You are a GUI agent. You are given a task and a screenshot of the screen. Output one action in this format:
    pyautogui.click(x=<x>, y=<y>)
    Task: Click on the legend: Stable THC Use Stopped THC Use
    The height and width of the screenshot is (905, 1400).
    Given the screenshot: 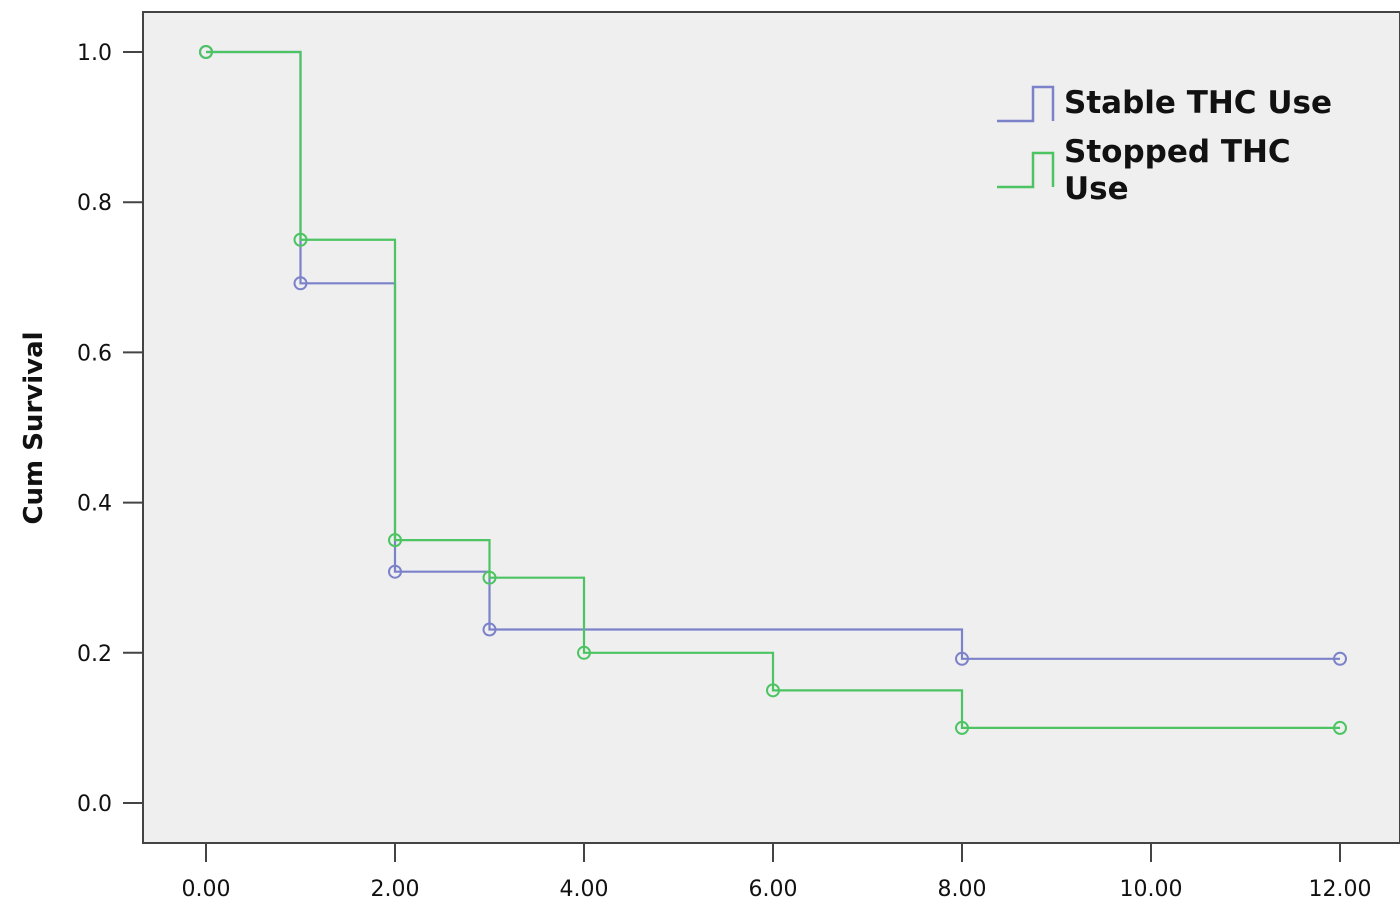 What is the action you would take?
    pyautogui.click(x=1164, y=146)
    